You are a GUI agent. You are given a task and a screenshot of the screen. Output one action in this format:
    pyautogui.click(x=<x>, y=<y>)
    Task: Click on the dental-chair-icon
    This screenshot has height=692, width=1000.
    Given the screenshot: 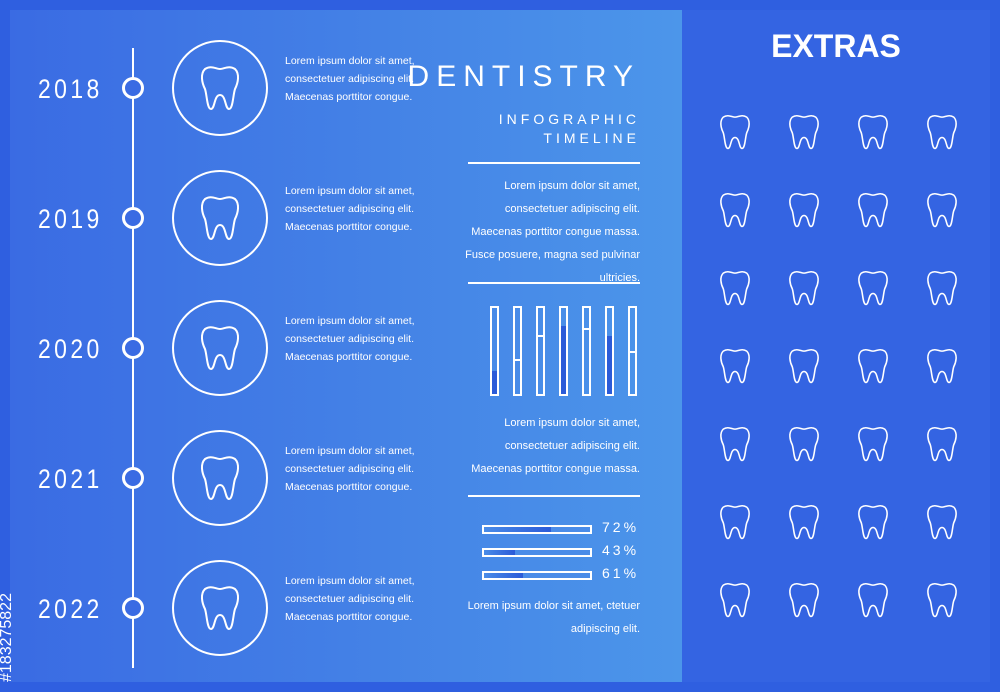 What is the action you would take?
    pyautogui.click(x=735, y=522)
    